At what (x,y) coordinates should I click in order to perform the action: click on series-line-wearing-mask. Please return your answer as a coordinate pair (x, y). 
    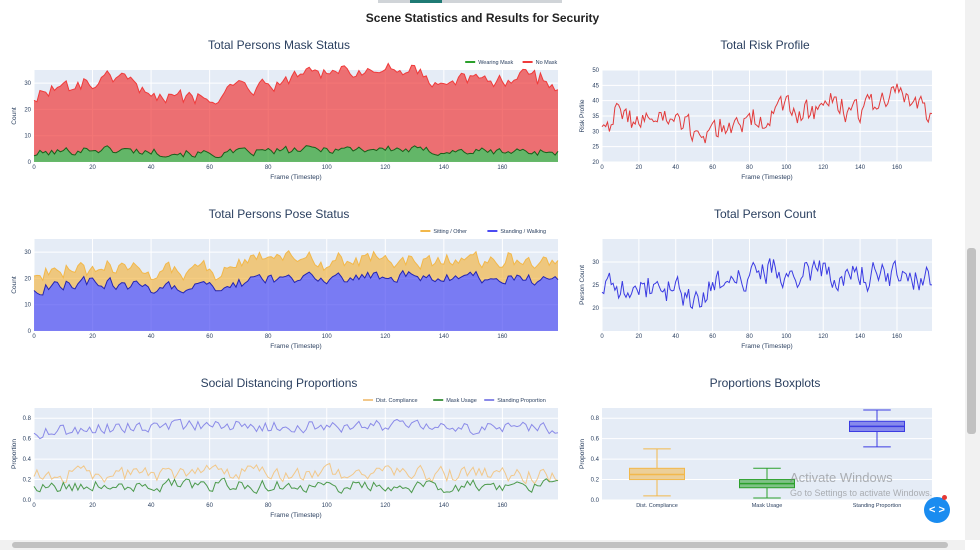
    Looking at the image, I should click on (296, 152).